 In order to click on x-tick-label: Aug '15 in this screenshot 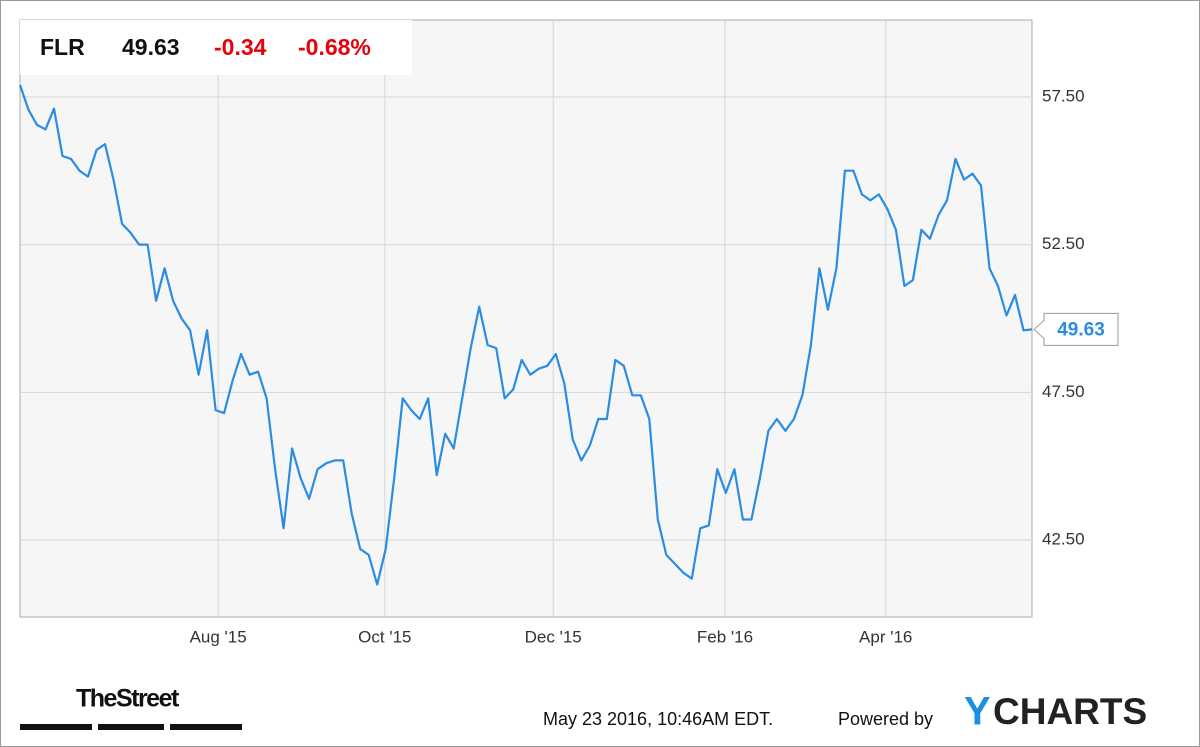, I will do `click(218, 636)`.